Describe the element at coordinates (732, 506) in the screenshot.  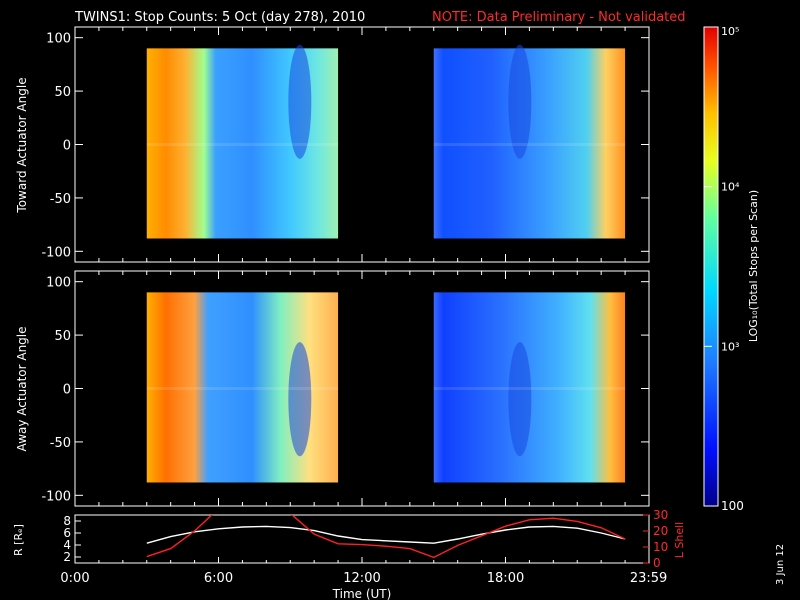
I see `colorbar-tick-label: 100` at that location.